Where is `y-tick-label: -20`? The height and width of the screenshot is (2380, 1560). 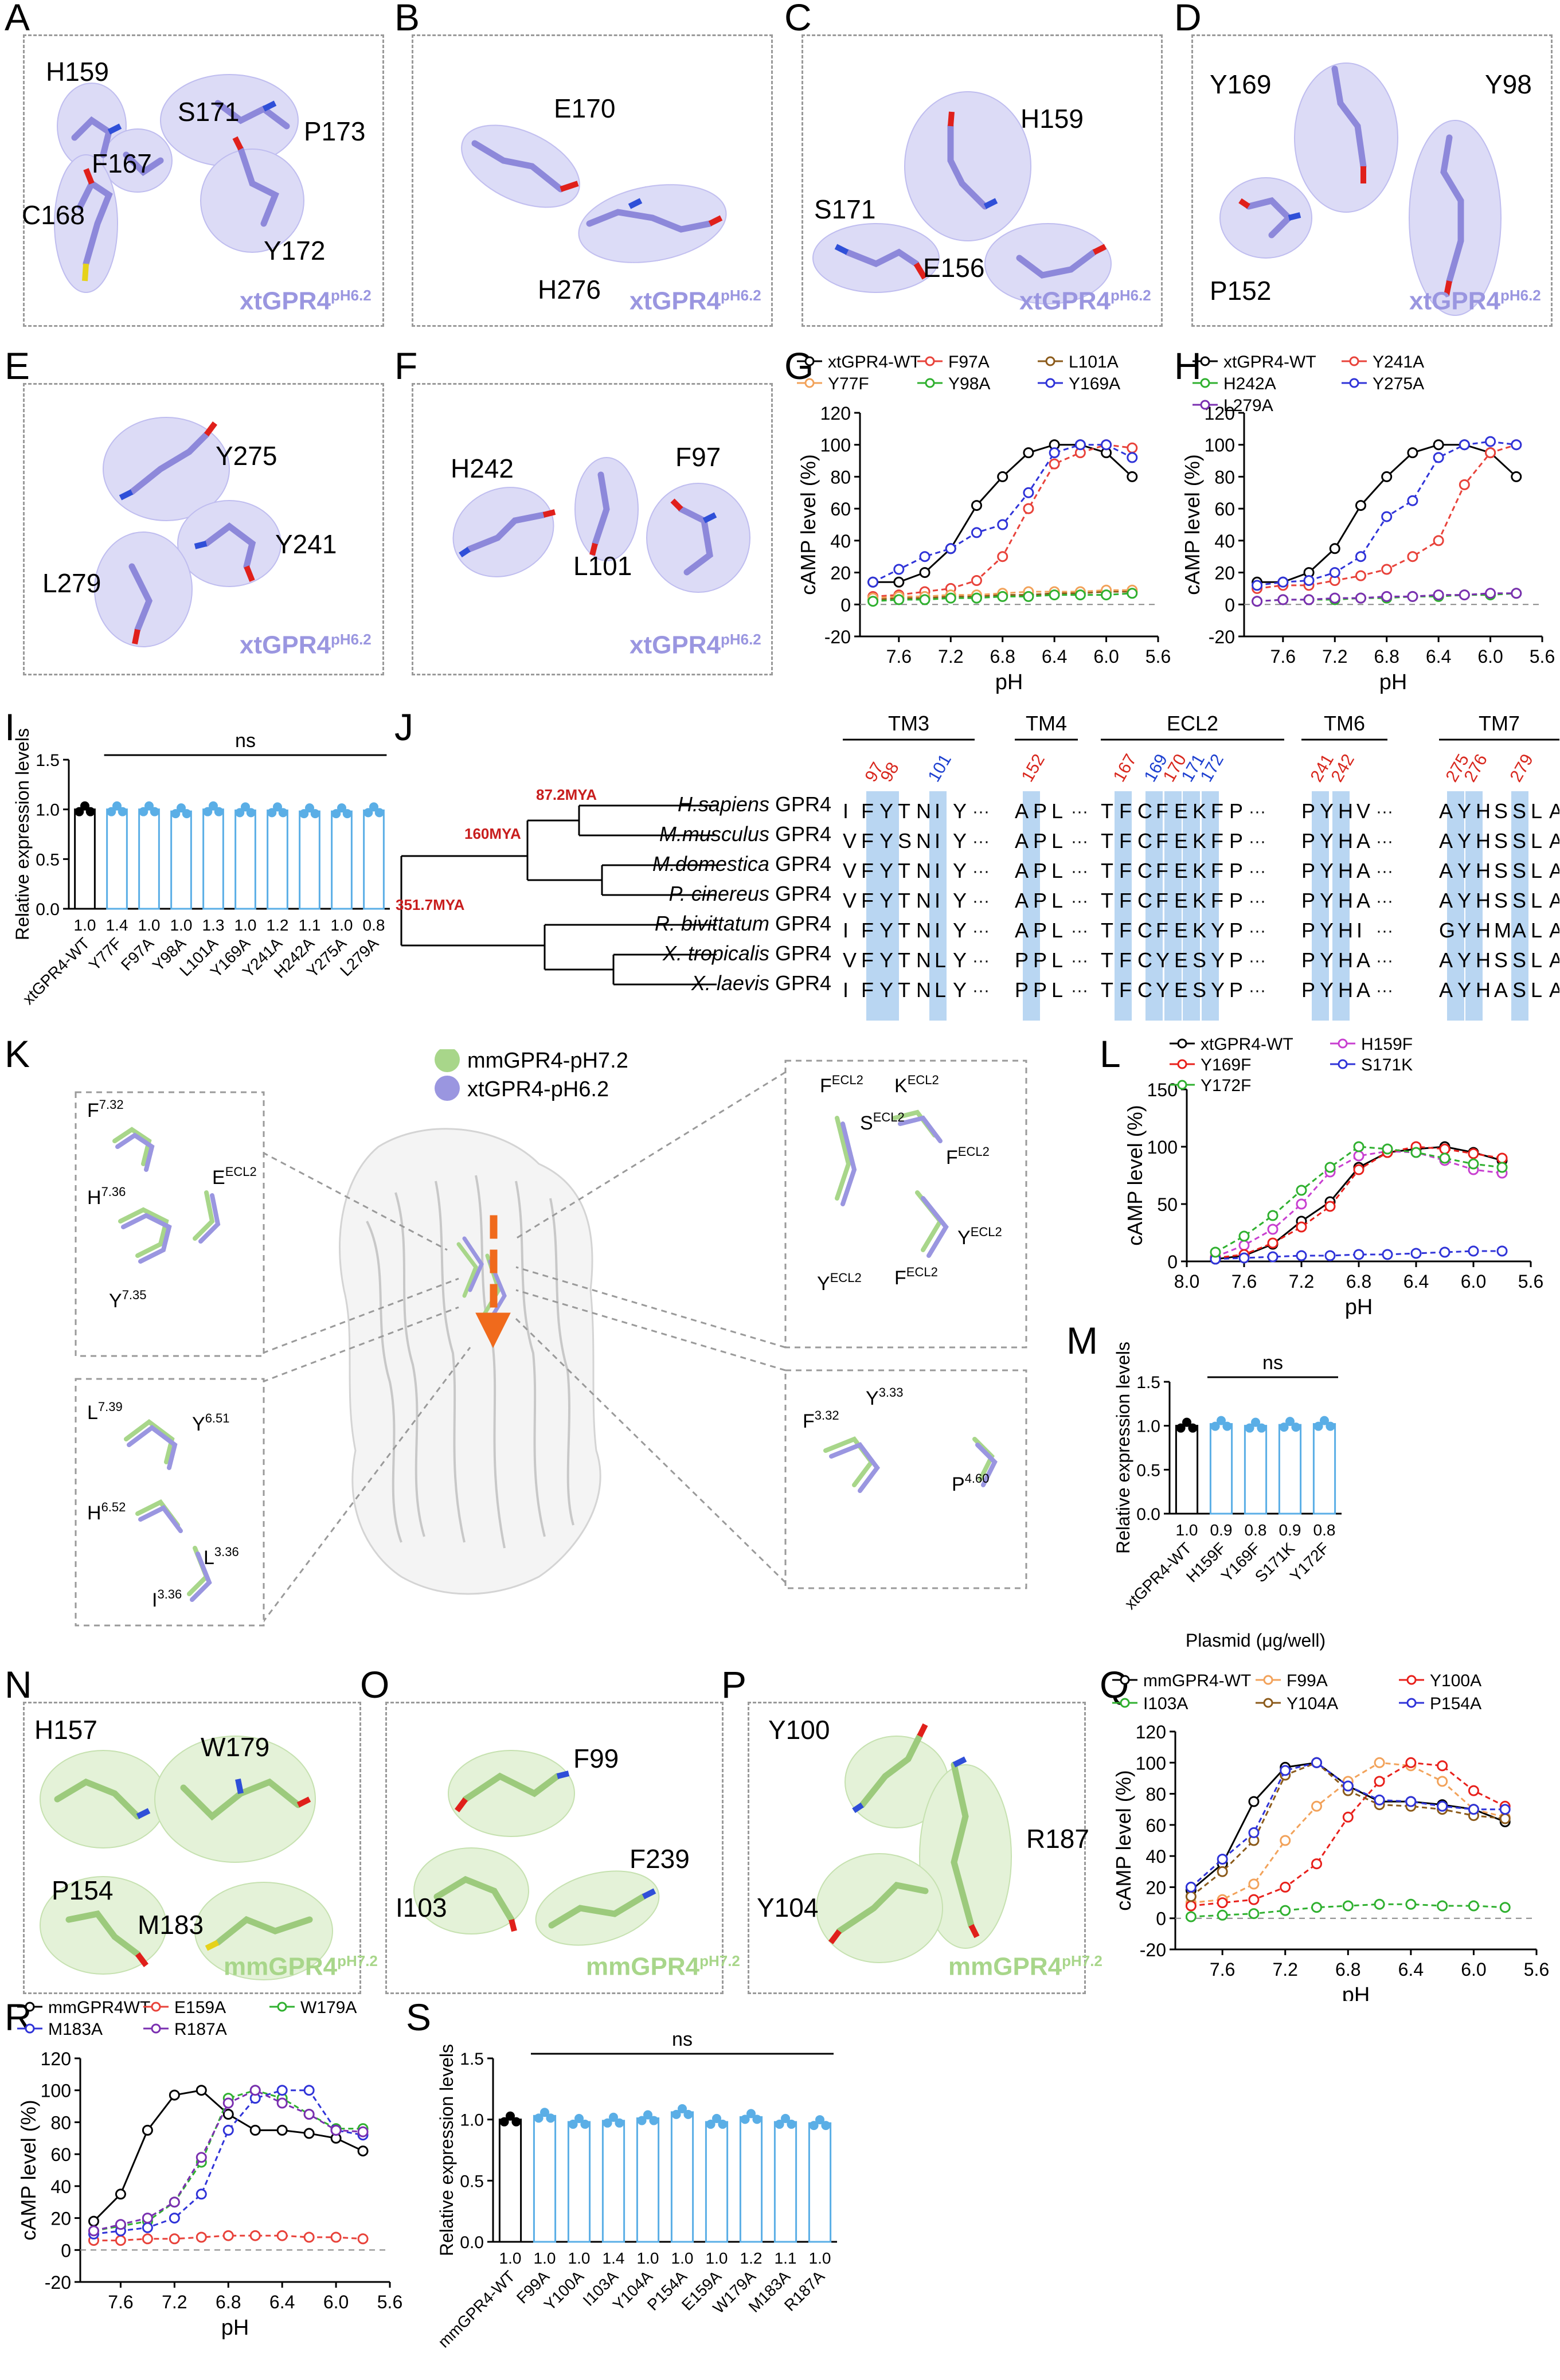 y-tick-label: -20 is located at coordinates (1222, 637).